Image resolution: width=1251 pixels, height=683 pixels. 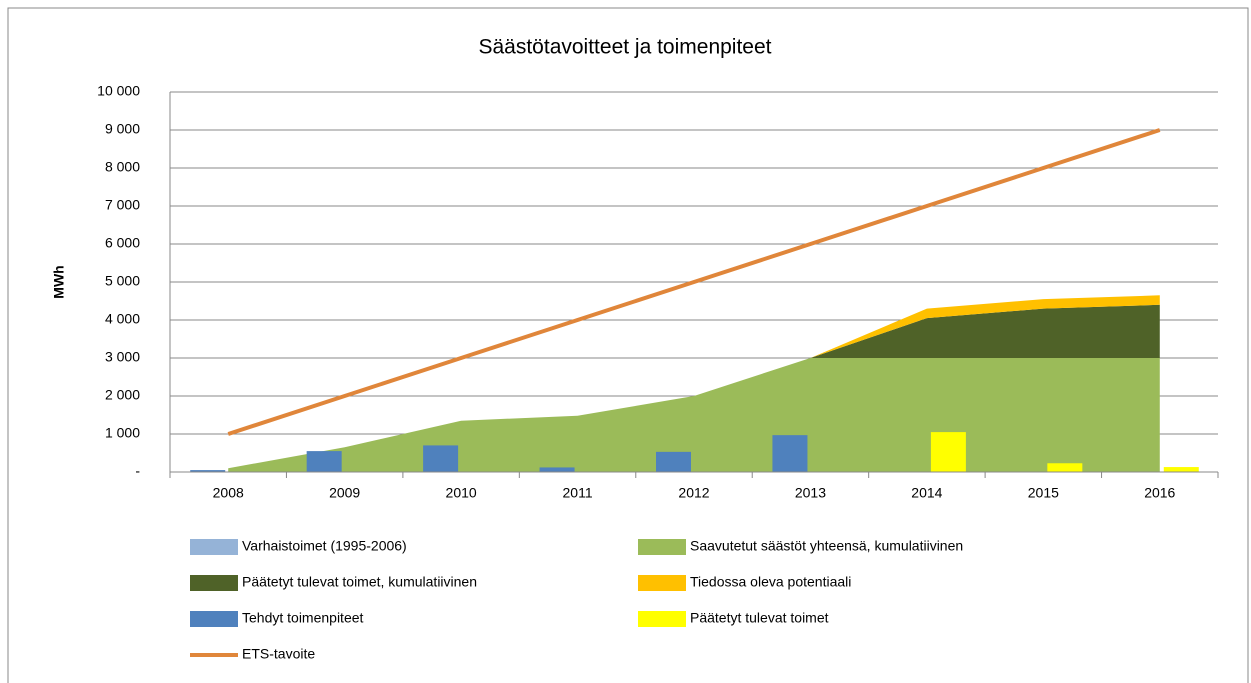 What do you see at coordinates (122, 243) in the screenshot?
I see `y-tick-label: 6 000` at bounding box center [122, 243].